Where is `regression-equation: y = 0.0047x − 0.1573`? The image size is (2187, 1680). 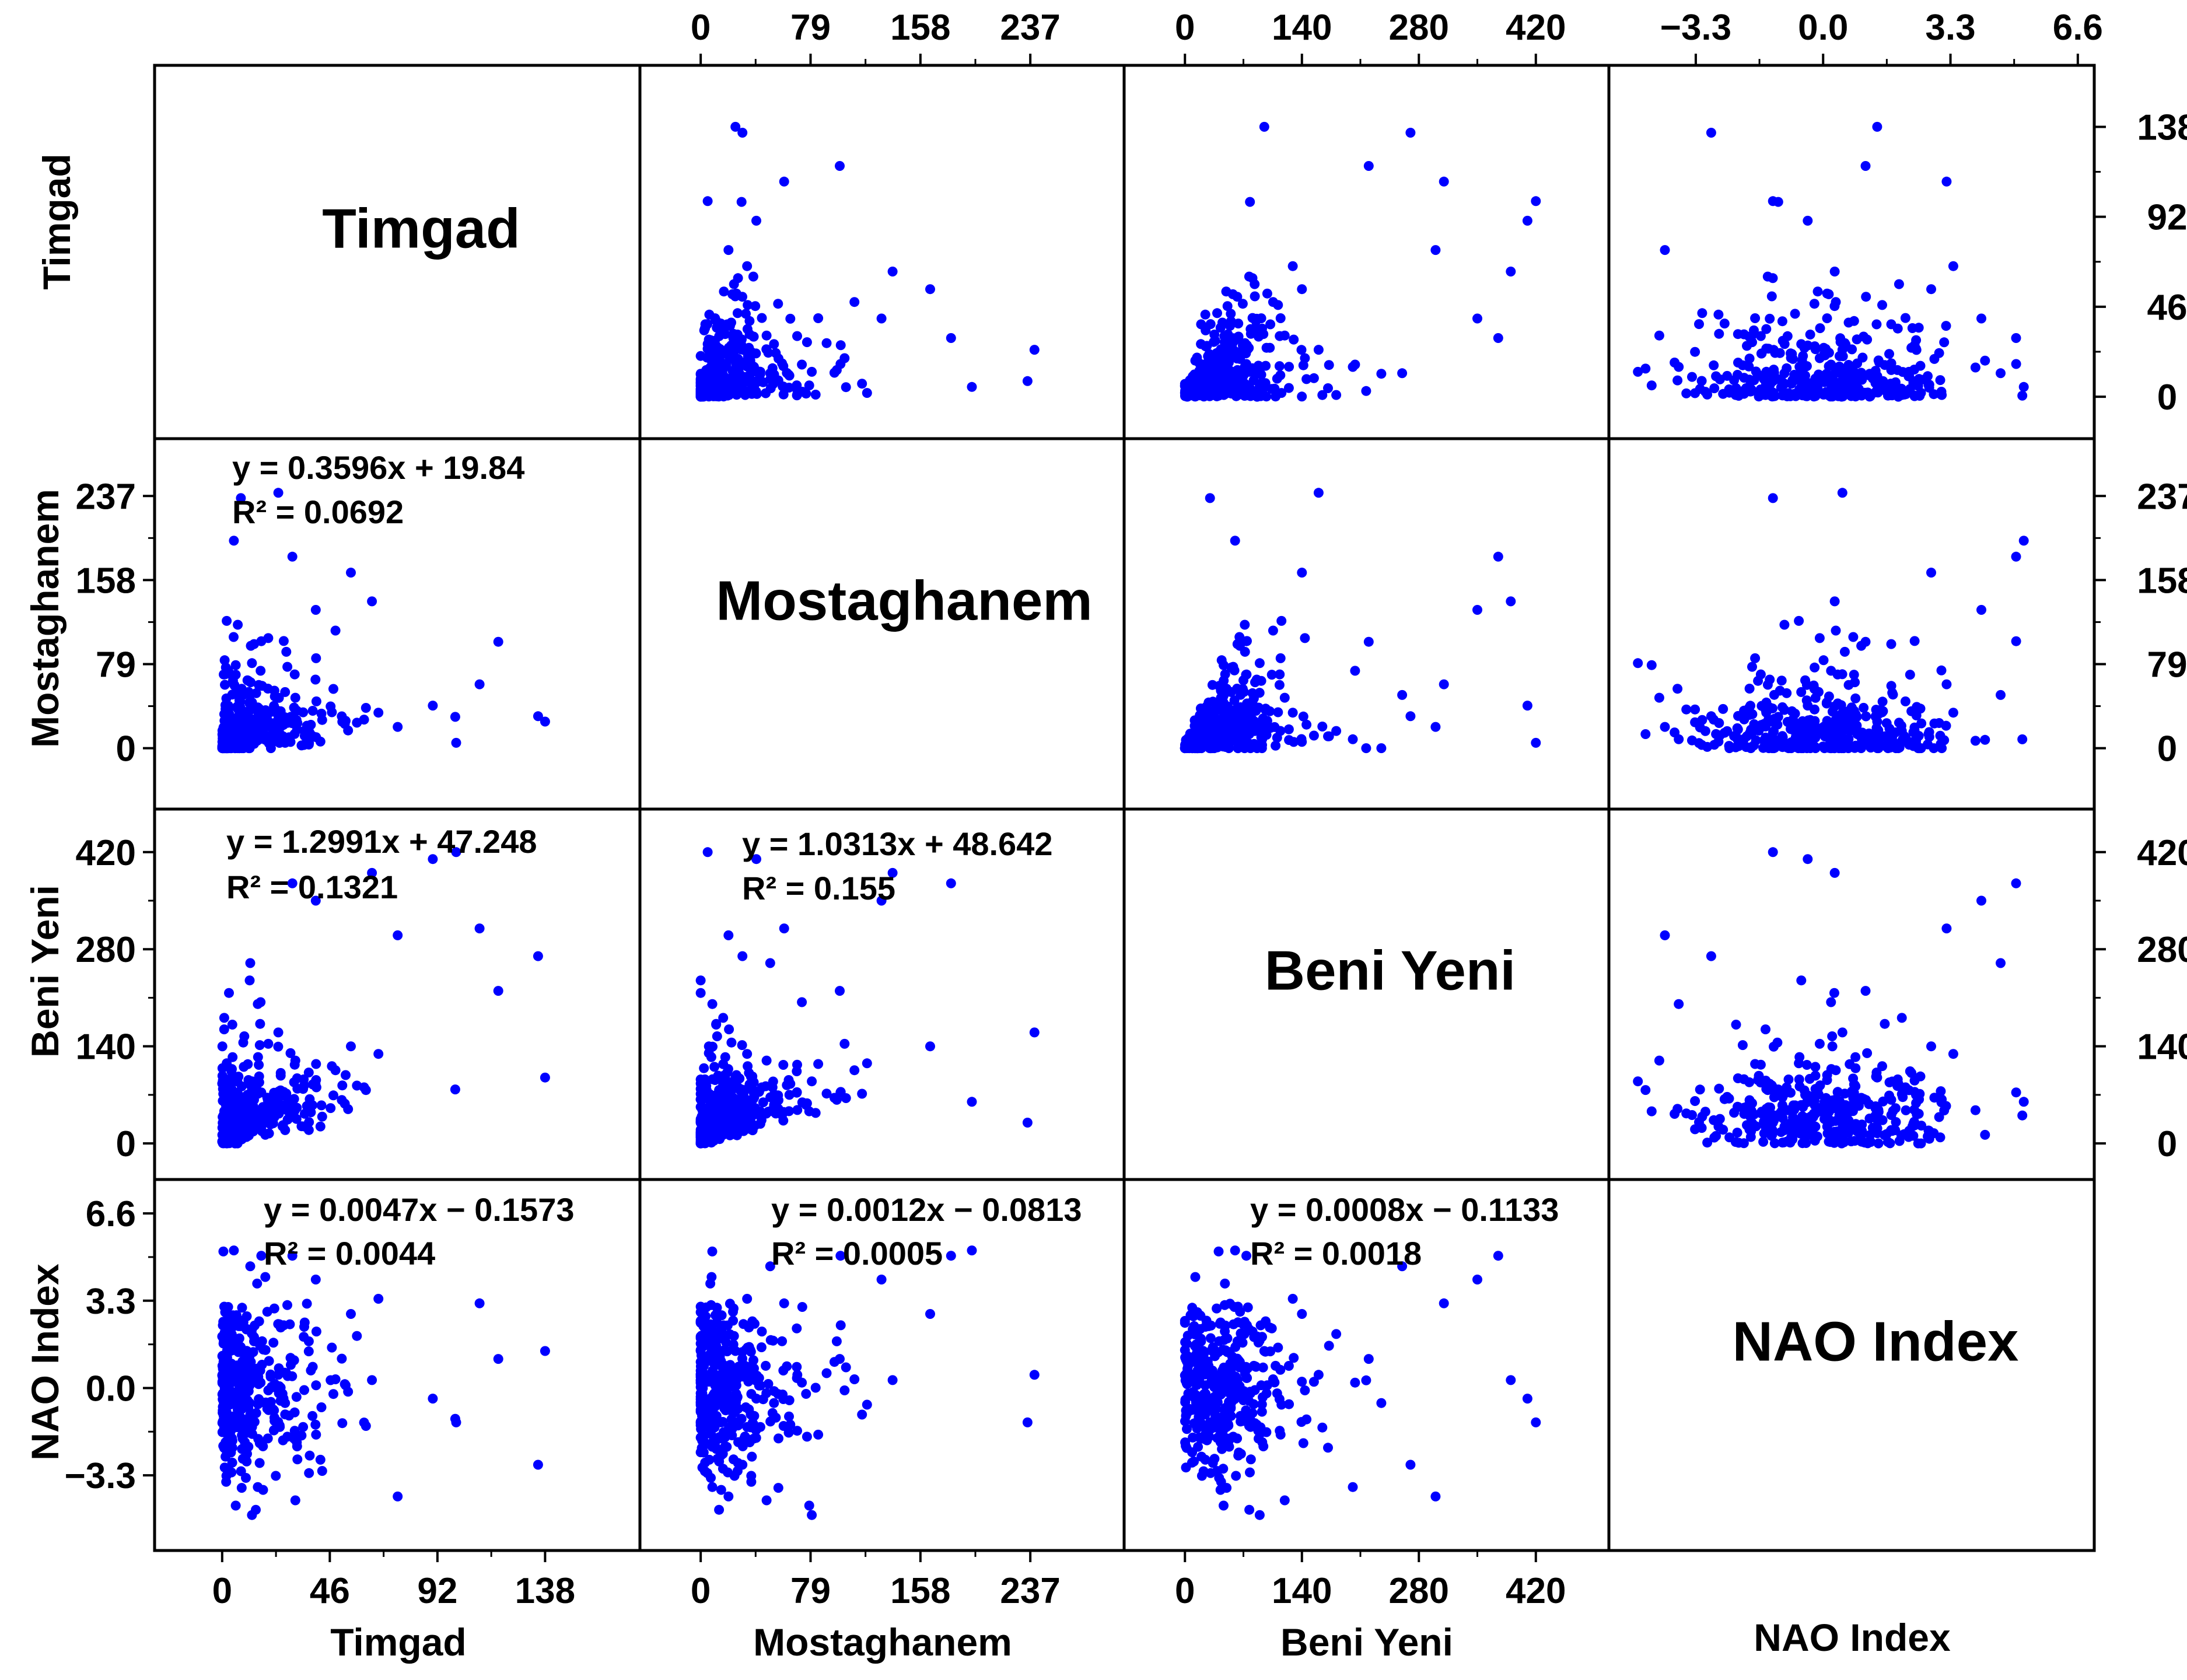 regression-equation: y = 0.0047x − 0.1573 is located at coordinates (419, 1209).